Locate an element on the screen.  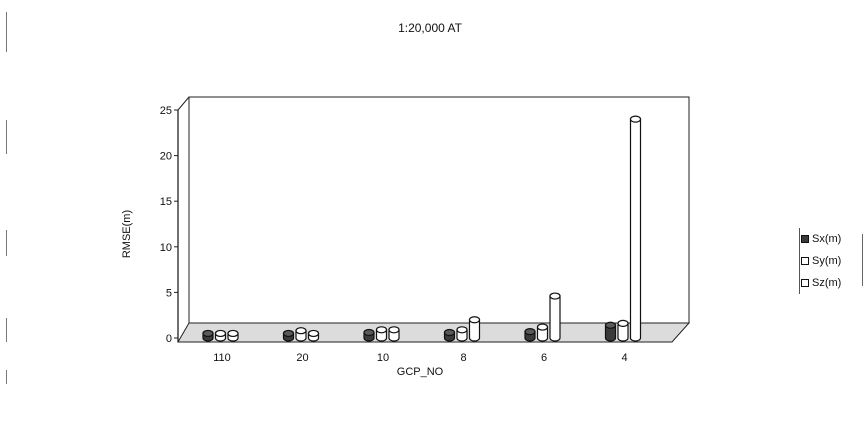
y-tick-label: 25 is located at coordinates (166, 111).